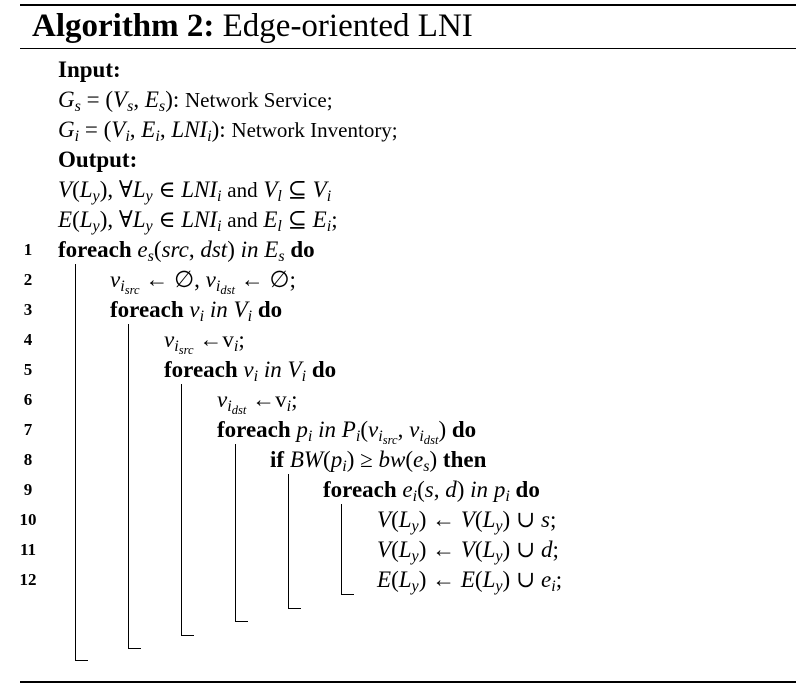 This screenshot has width=798, height=687. Describe the element at coordinates (28, 399) in the screenshot. I see `line-number: 6` at that location.